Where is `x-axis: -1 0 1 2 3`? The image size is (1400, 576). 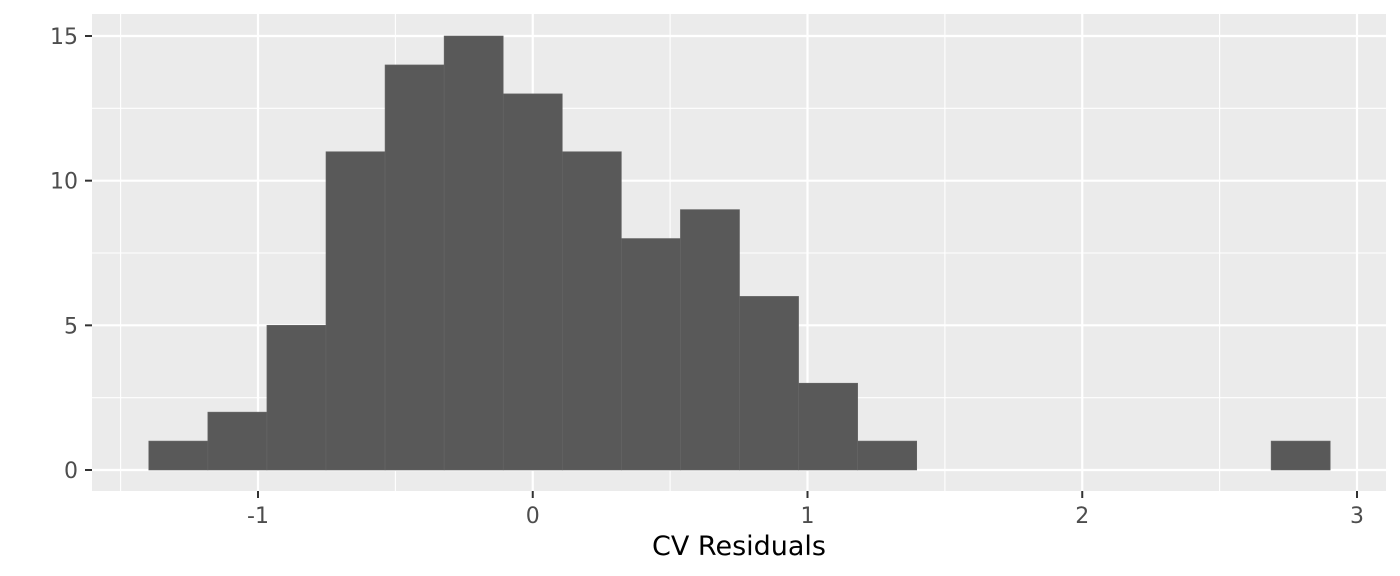
x-axis: -1 0 1 2 3 is located at coordinates (805, 510).